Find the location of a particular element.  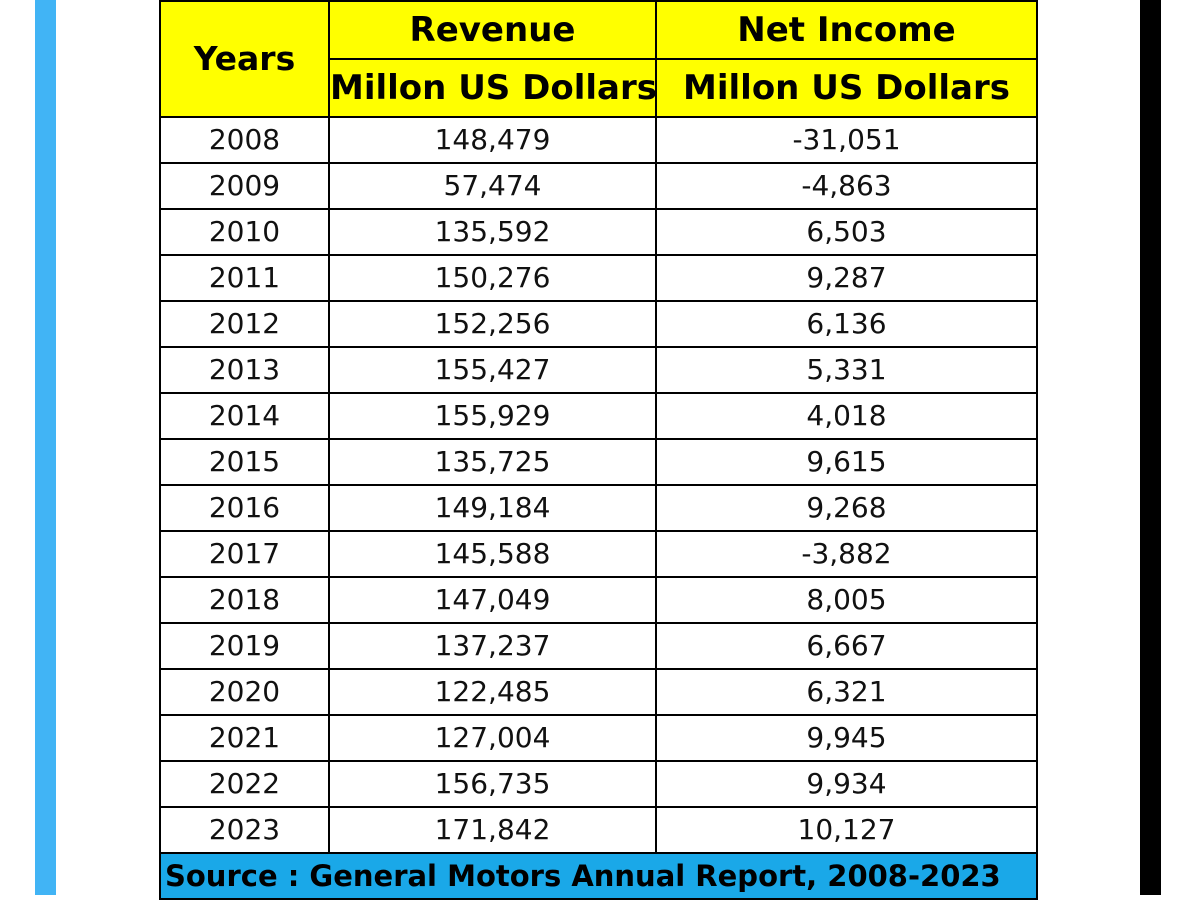

net-income-cell: 6,667 is located at coordinates (846, 646).